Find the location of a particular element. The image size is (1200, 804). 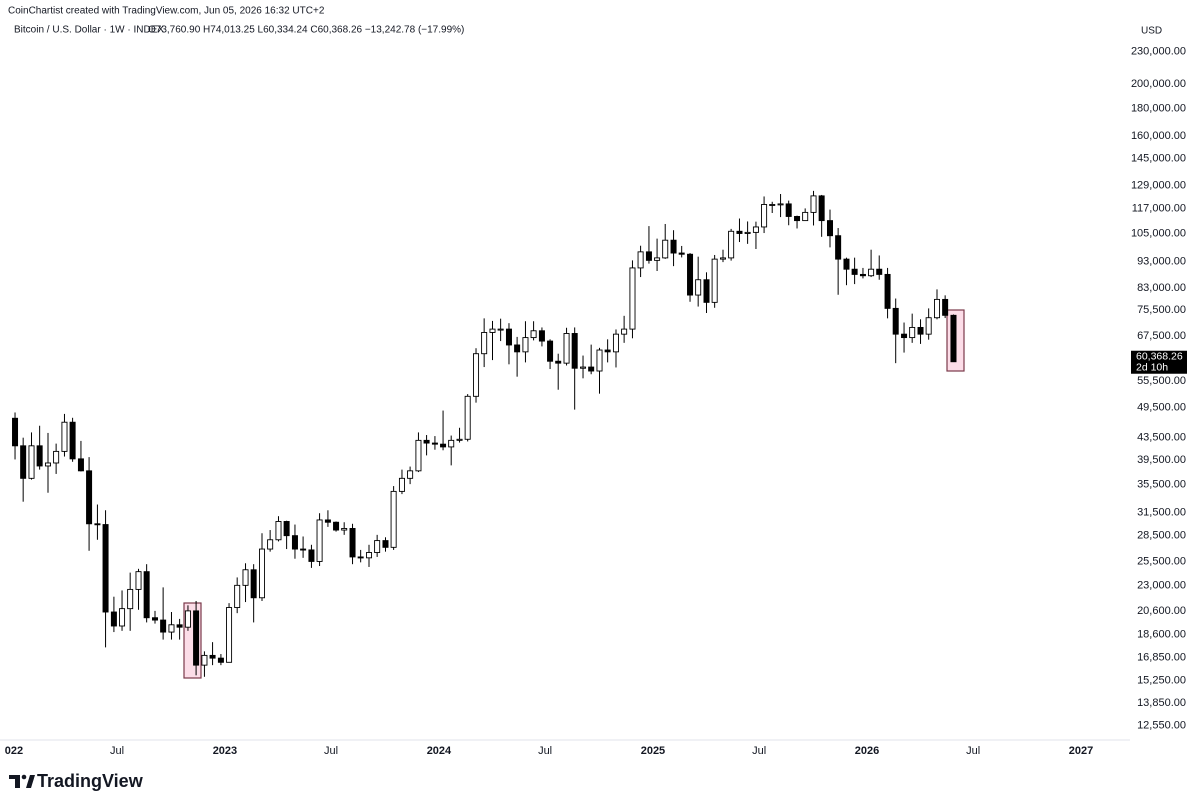

y-tick-label: 31,500.00 is located at coordinates (1161, 512).